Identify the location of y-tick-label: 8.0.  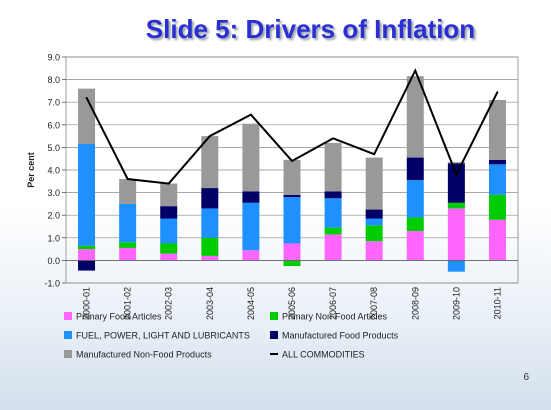
(53, 80).